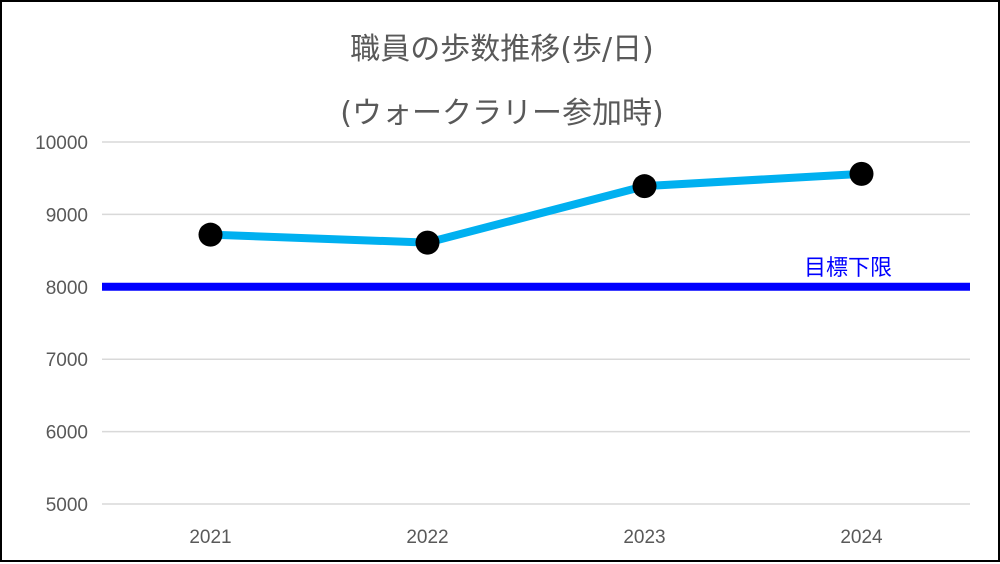  What do you see at coordinates (536, 273) in the screenshot?
I see `reference-line-group: 目標下限` at bounding box center [536, 273].